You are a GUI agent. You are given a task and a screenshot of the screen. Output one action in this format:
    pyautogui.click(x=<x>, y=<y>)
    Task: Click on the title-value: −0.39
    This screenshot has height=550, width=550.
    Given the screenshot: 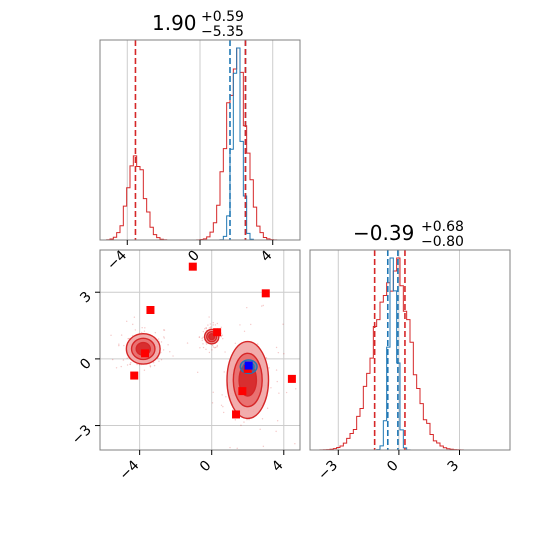 What is the action you would take?
    pyautogui.click(x=383, y=233)
    